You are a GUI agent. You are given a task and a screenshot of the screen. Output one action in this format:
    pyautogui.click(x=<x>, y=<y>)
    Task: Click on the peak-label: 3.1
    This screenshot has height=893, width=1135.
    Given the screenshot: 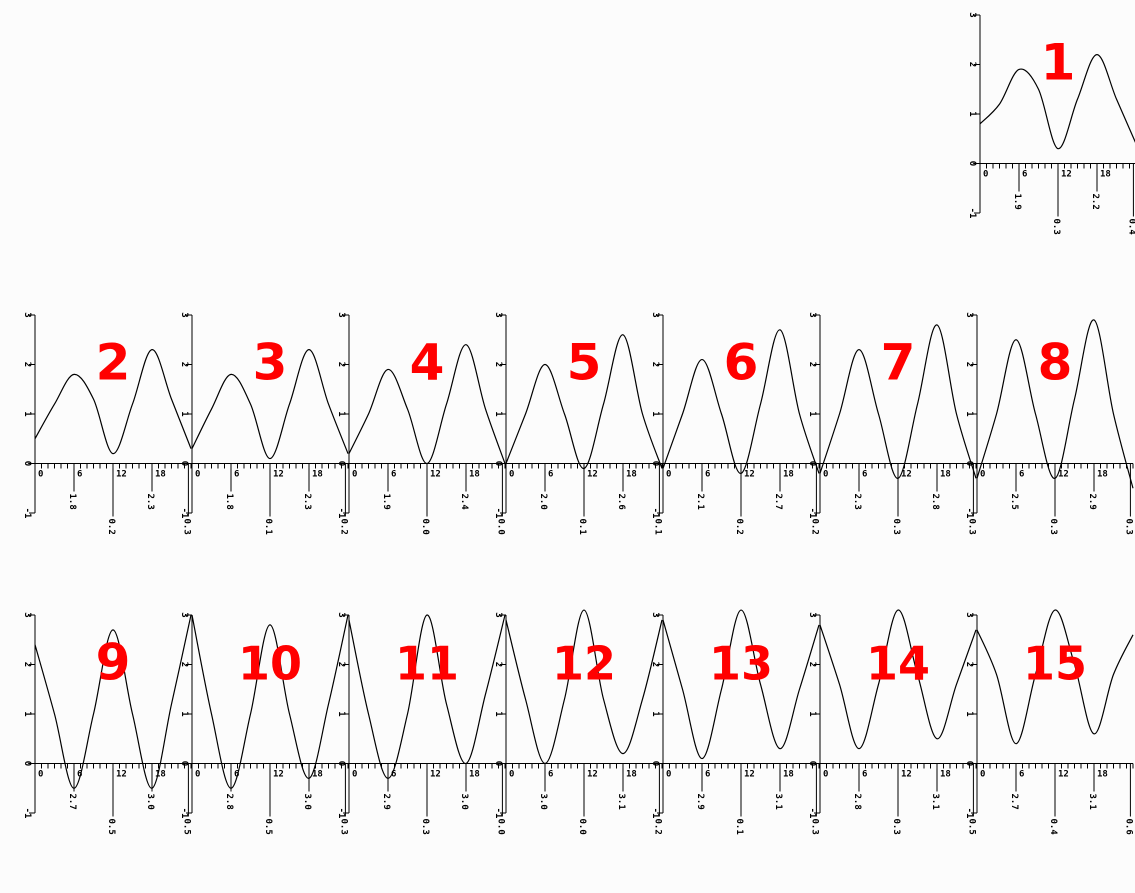 What is the action you would take?
    pyautogui.click(x=621, y=802)
    